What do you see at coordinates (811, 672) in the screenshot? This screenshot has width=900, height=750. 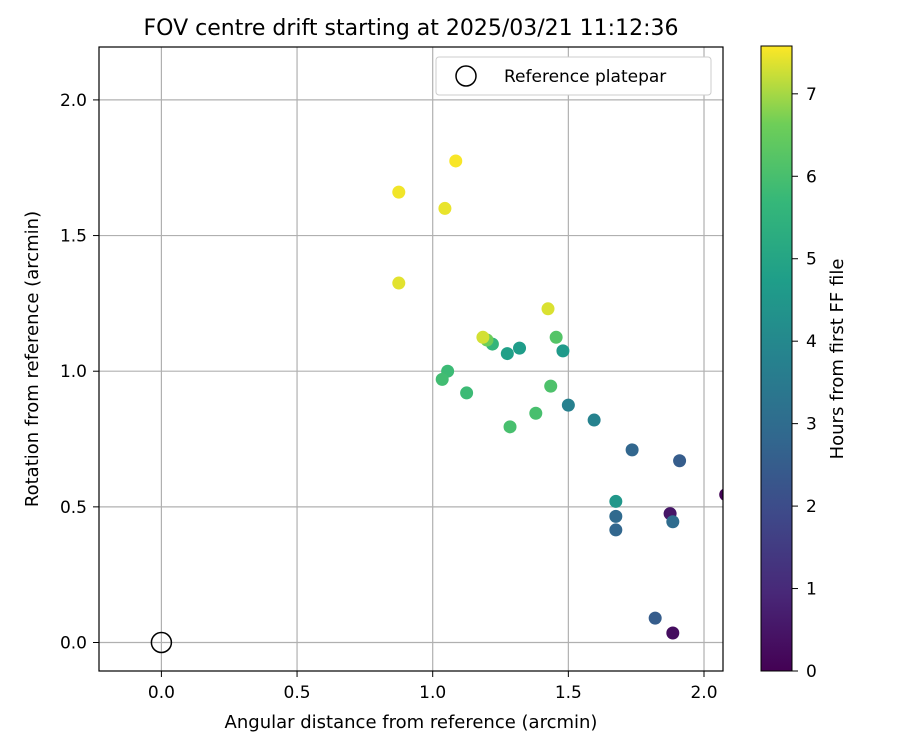 I see `colorbar-tick-label: 0` at bounding box center [811, 672].